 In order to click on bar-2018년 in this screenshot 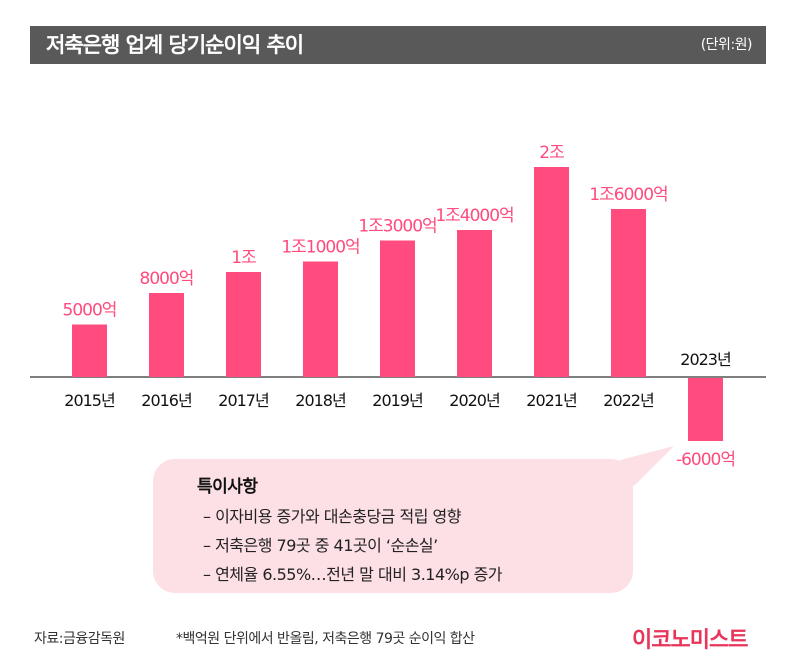, I will do `click(320, 319)`.